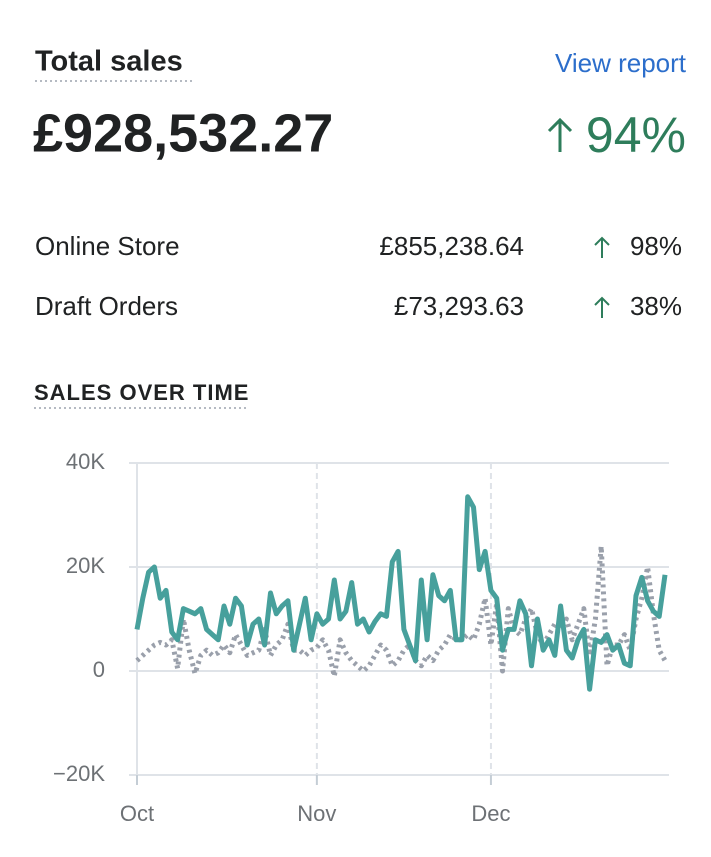 The height and width of the screenshot is (857, 711). What do you see at coordinates (459, 306) in the screenshot?
I see `row-amount: £73,293.63` at bounding box center [459, 306].